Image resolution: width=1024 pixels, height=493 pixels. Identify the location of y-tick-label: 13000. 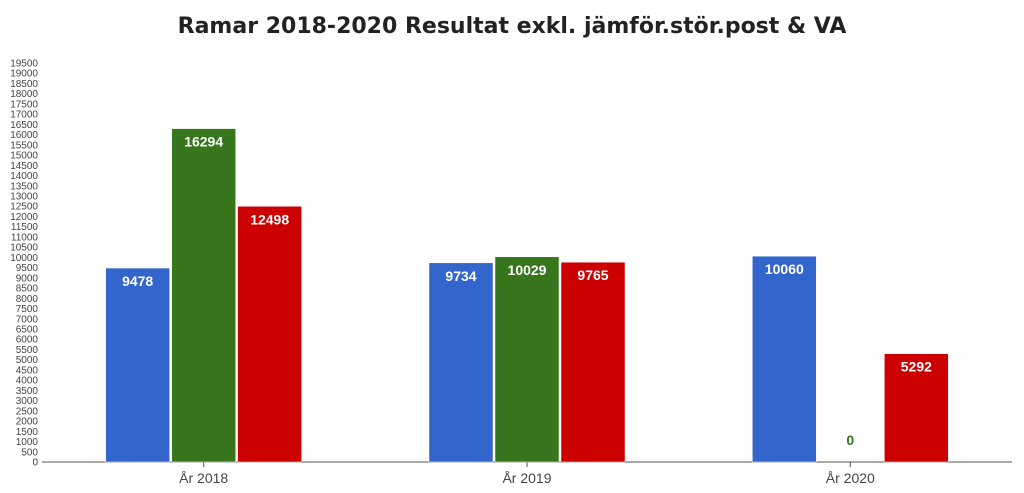
(24, 197).